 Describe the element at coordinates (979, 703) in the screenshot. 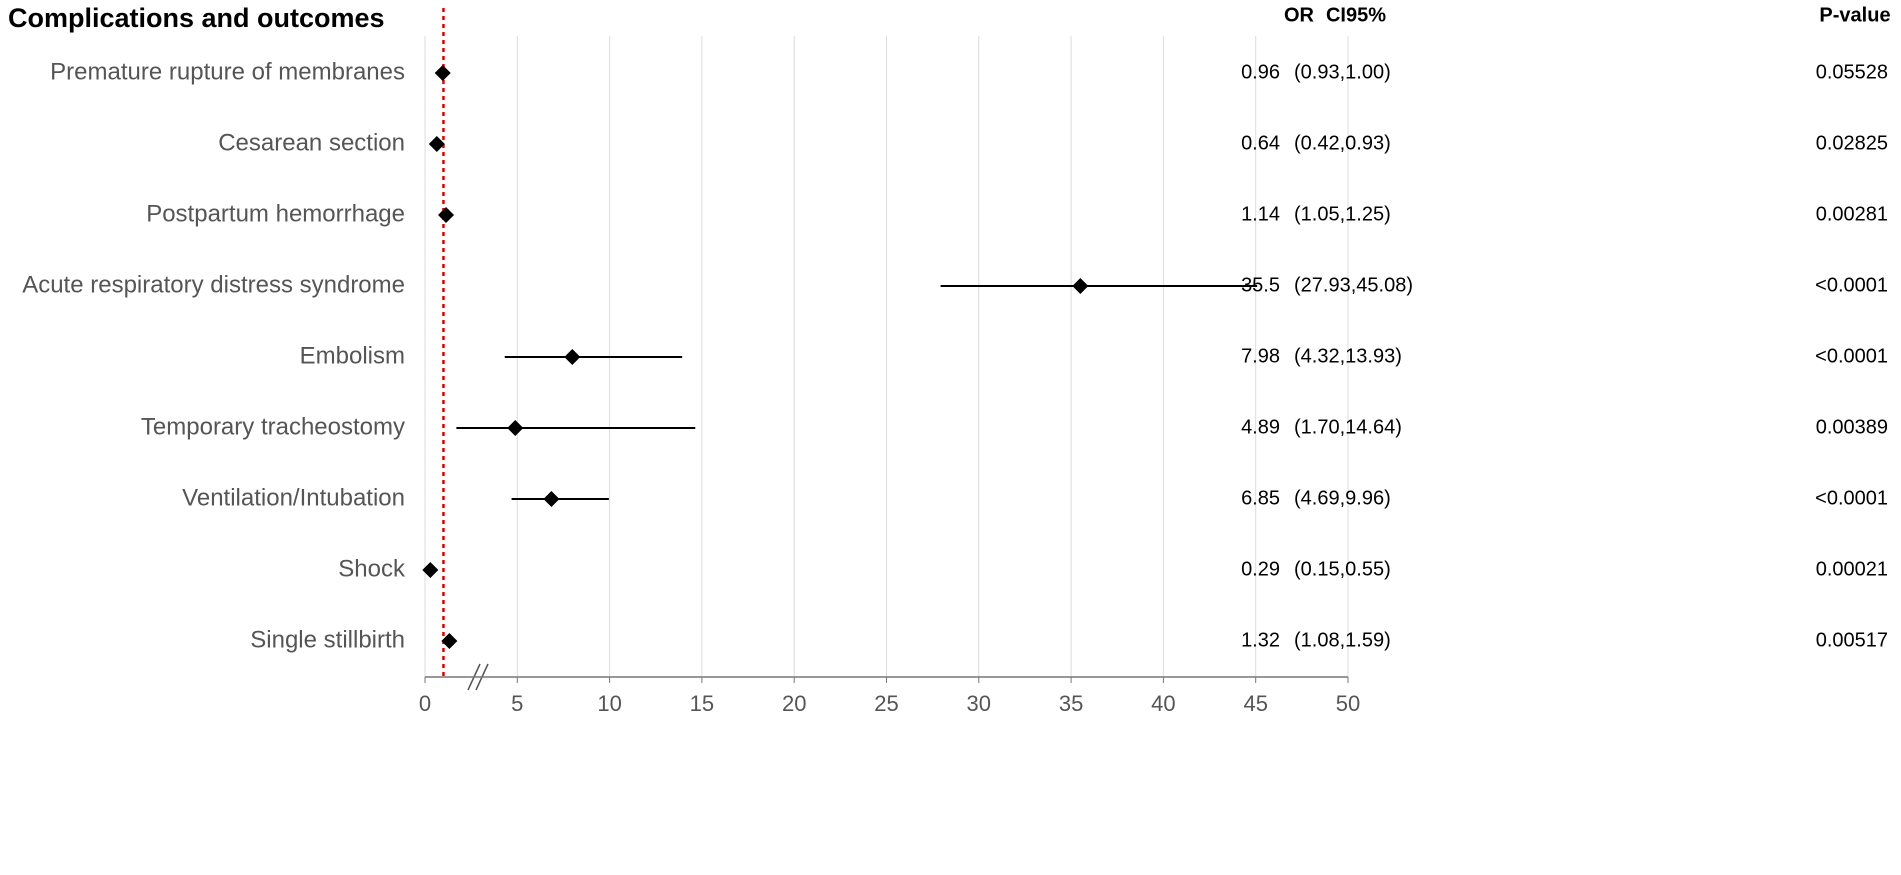

I see `x-tick-label: 30` at that location.